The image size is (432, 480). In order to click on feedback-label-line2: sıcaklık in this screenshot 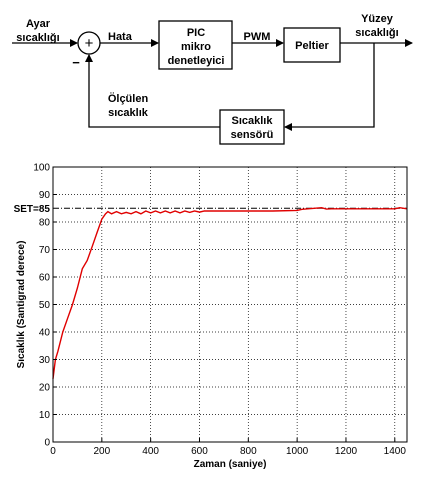, I will do `click(128, 113)`.